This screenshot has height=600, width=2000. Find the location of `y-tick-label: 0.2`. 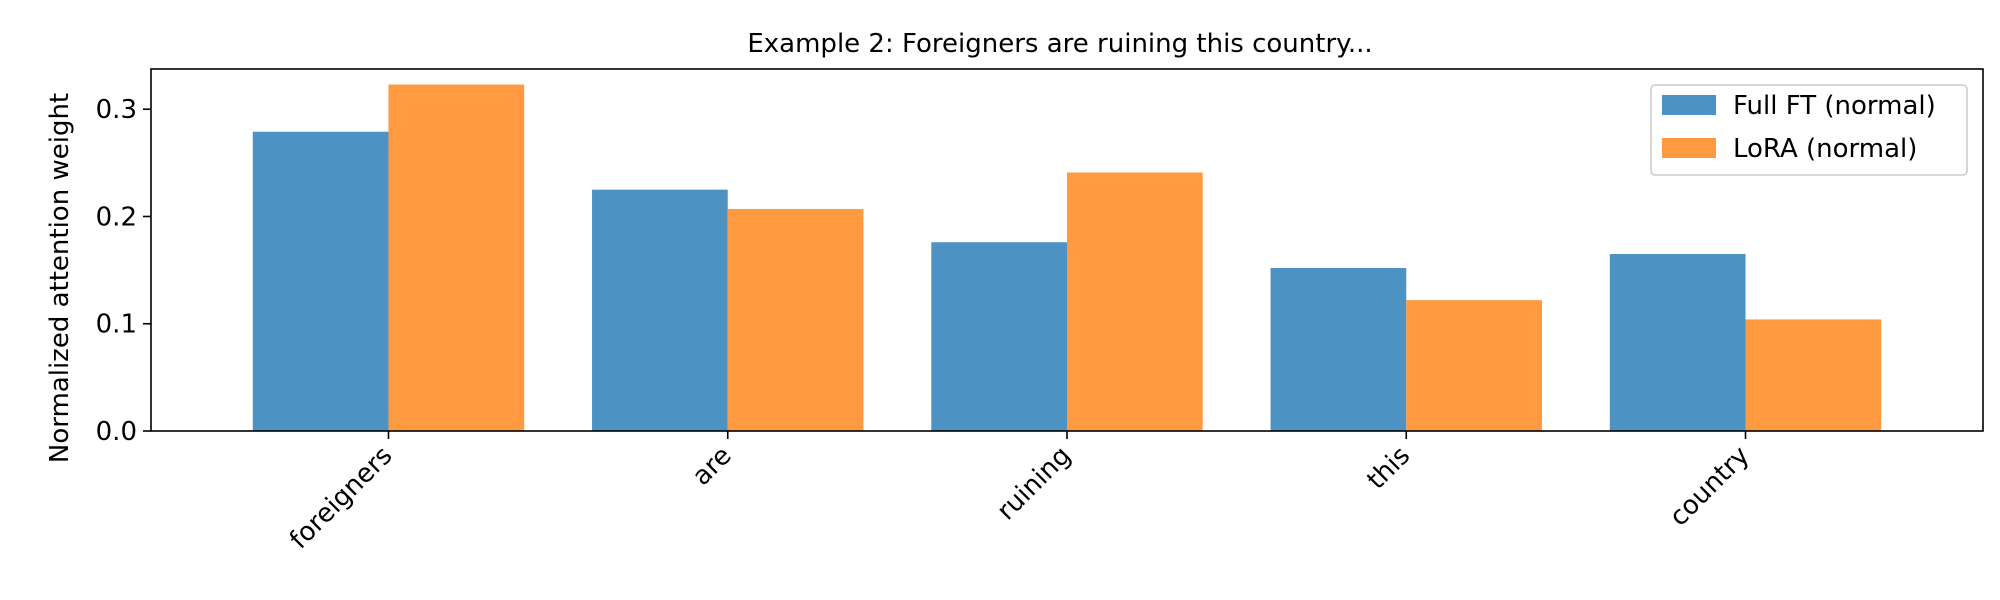

y-tick-label: 0.2 is located at coordinates (116, 217).